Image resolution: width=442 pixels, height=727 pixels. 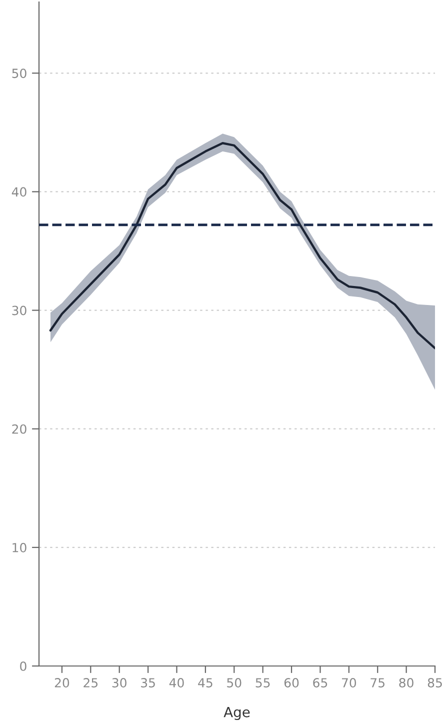 What do you see at coordinates (23, 666) in the screenshot?
I see `y-tick-label: 0` at bounding box center [23, 666].